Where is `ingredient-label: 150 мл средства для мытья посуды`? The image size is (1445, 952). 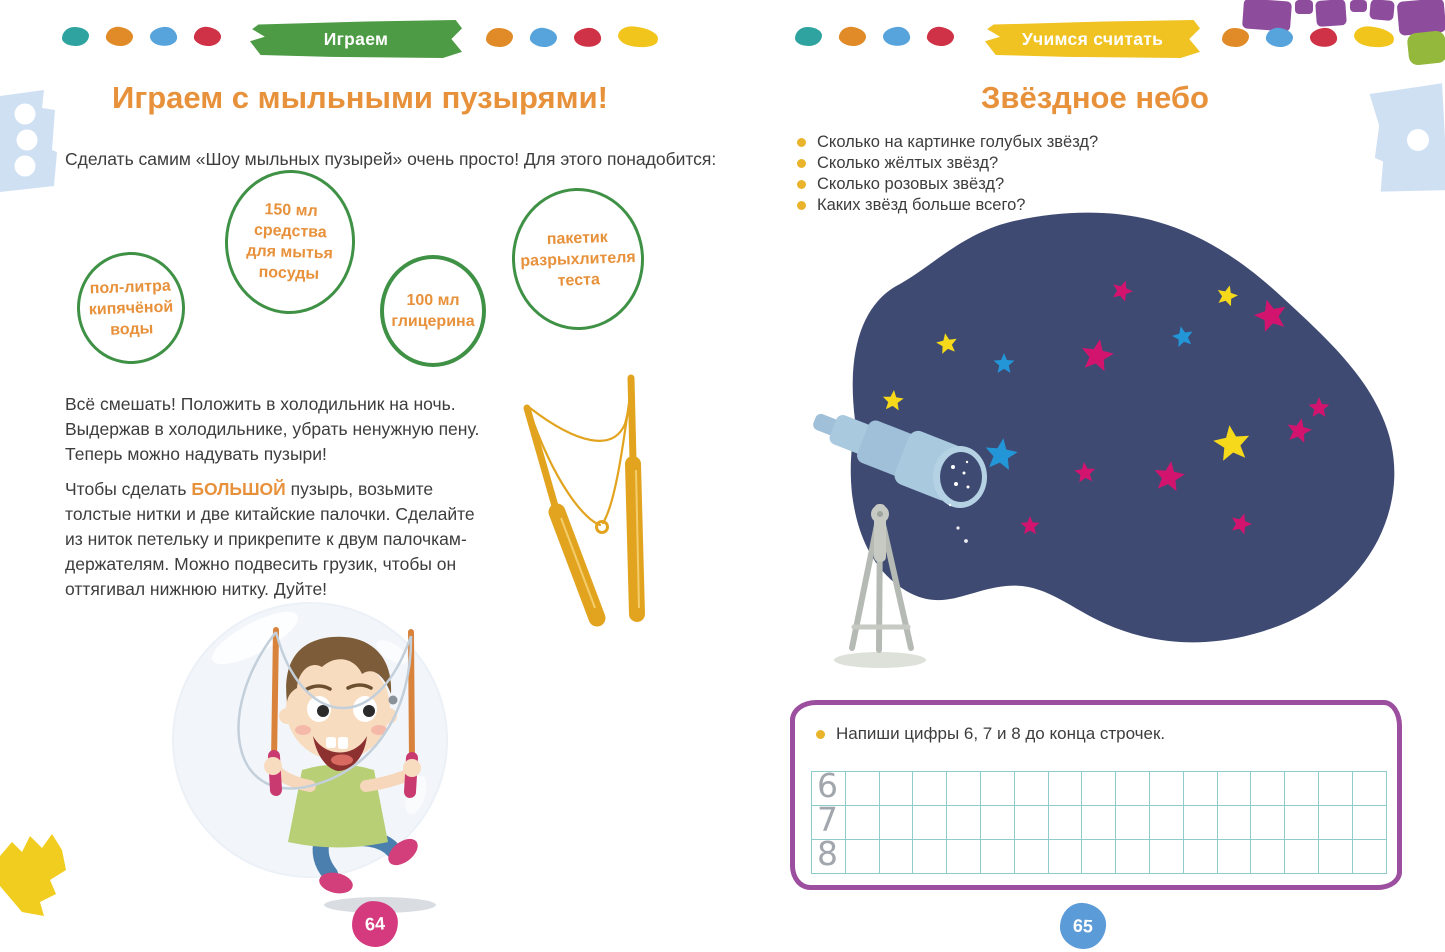 ingredient-label: 150 мл средства для мытья посуды is located at coordinates (290, 242).